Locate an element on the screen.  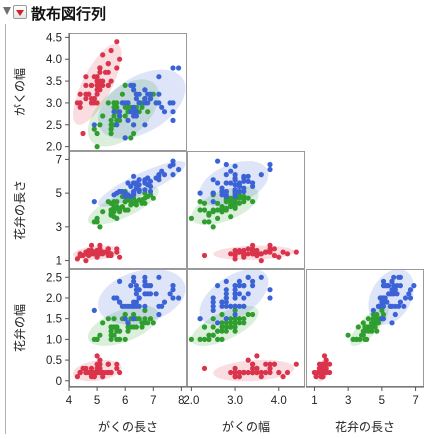
x-tick-label: 6 is located at coordinates (125, 401).